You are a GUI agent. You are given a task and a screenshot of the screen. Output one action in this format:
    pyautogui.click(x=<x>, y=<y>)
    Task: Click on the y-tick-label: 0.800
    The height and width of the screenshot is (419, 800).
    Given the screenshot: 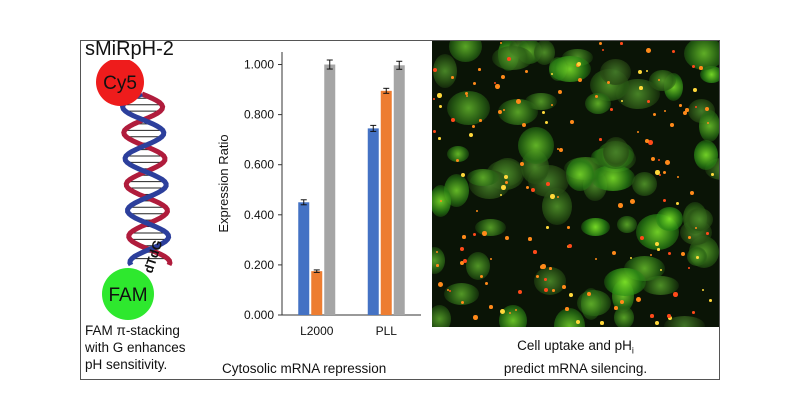 What is the action you would take?
    pyautogui.click(x=259, y=115)
    